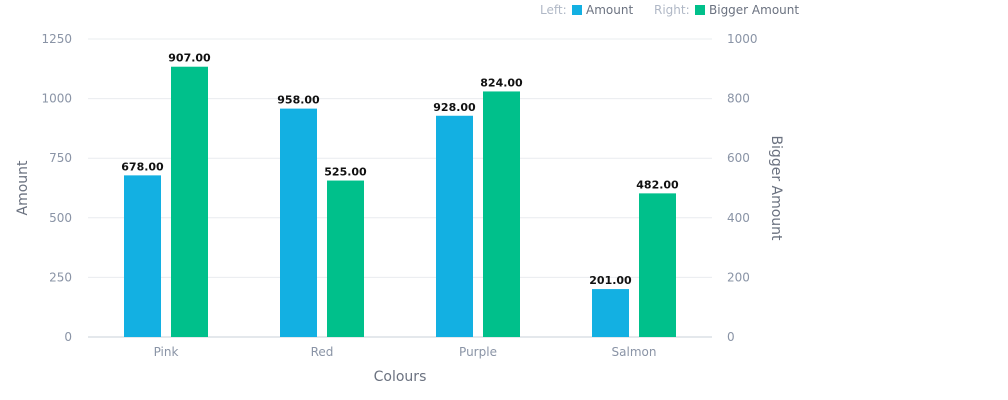 The width and height of the screenshot is (1008, 400). What do you see at coordinates (634, 352) in the screenshot?
I see `x-tick-label: Salmon` at bounding box center [634, 352].